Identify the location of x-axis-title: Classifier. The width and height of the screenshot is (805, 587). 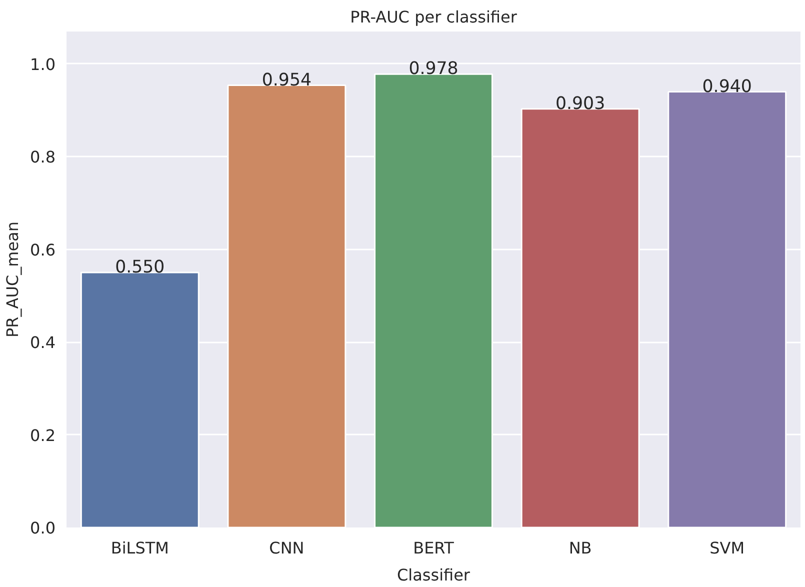
(433, 575).